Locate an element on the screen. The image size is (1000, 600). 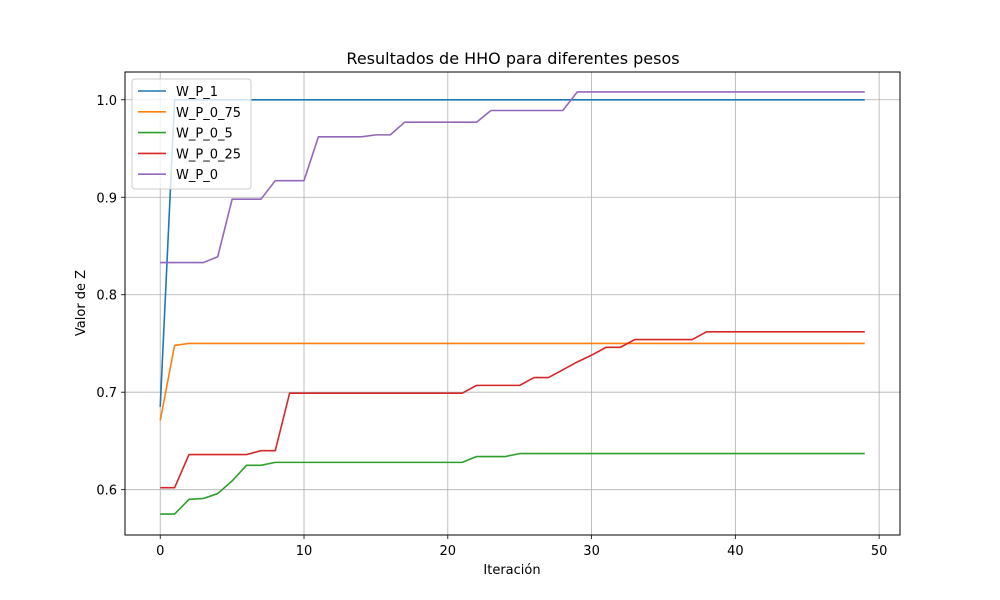
legend-label: W_P_0_25 is located at coordinates (208, 154).